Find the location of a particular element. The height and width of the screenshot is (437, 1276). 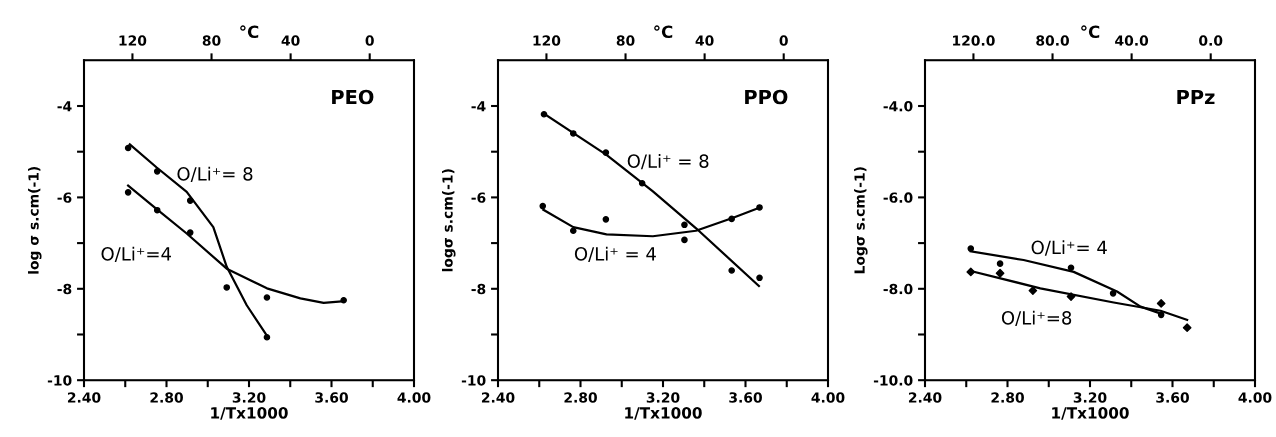

x2-tick-label: 80.0 is located at coordinates (1052, 40).